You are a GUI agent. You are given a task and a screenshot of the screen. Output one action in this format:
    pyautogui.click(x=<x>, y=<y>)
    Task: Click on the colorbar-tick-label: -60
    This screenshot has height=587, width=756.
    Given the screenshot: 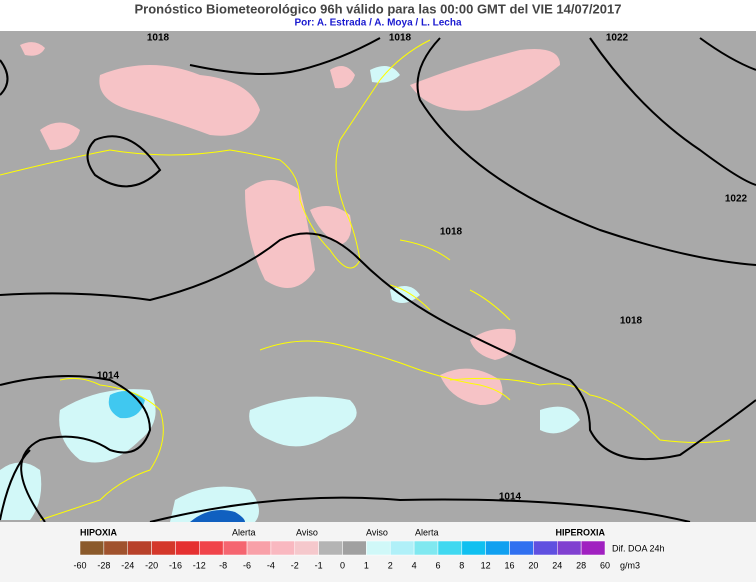 What is the action you would take?
    pyautogui.click(x=79, y=565)
    